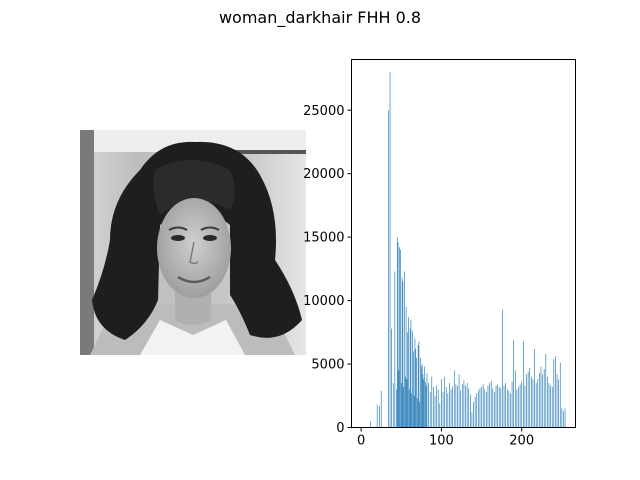  What do you see at coordinates (323, 238) in the screenshot?
I see `y-tick-label: 15000` at bounding box center [323, 238].